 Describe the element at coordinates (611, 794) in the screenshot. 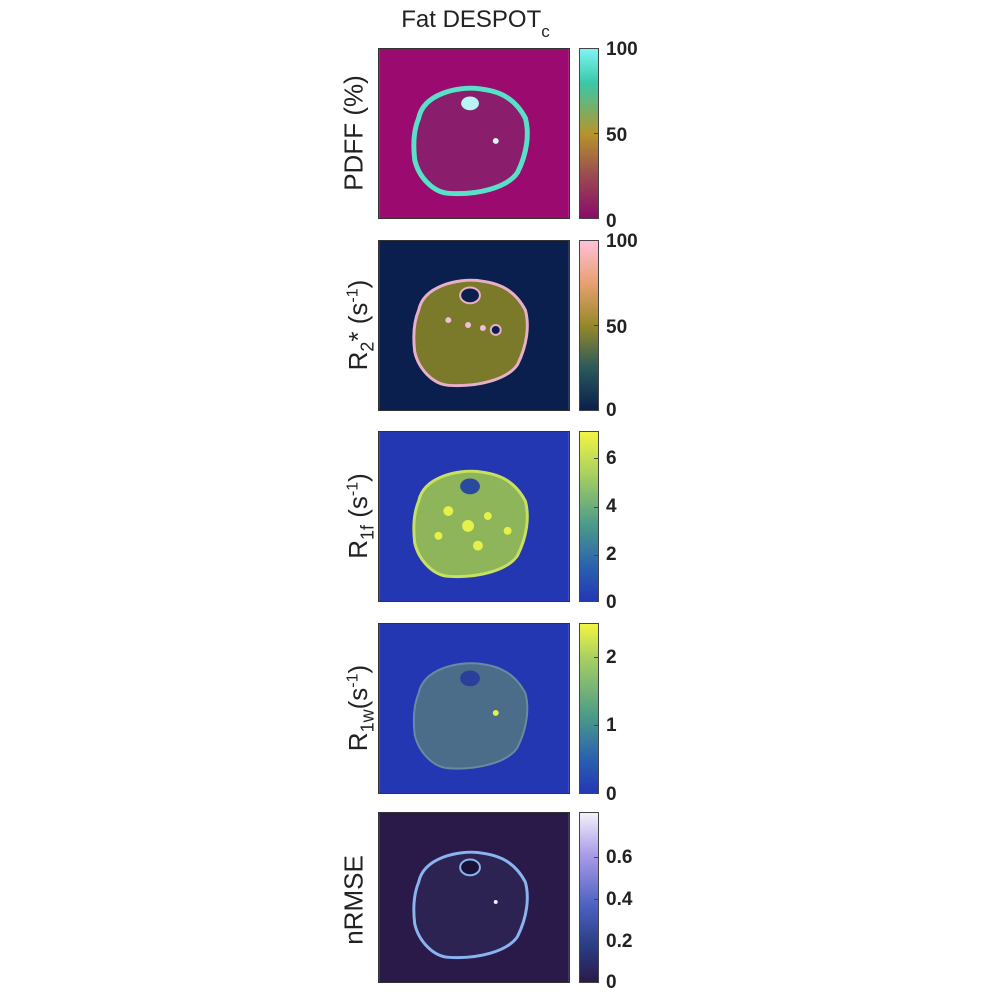

I see `r1w-tick-0: 0` at that location.